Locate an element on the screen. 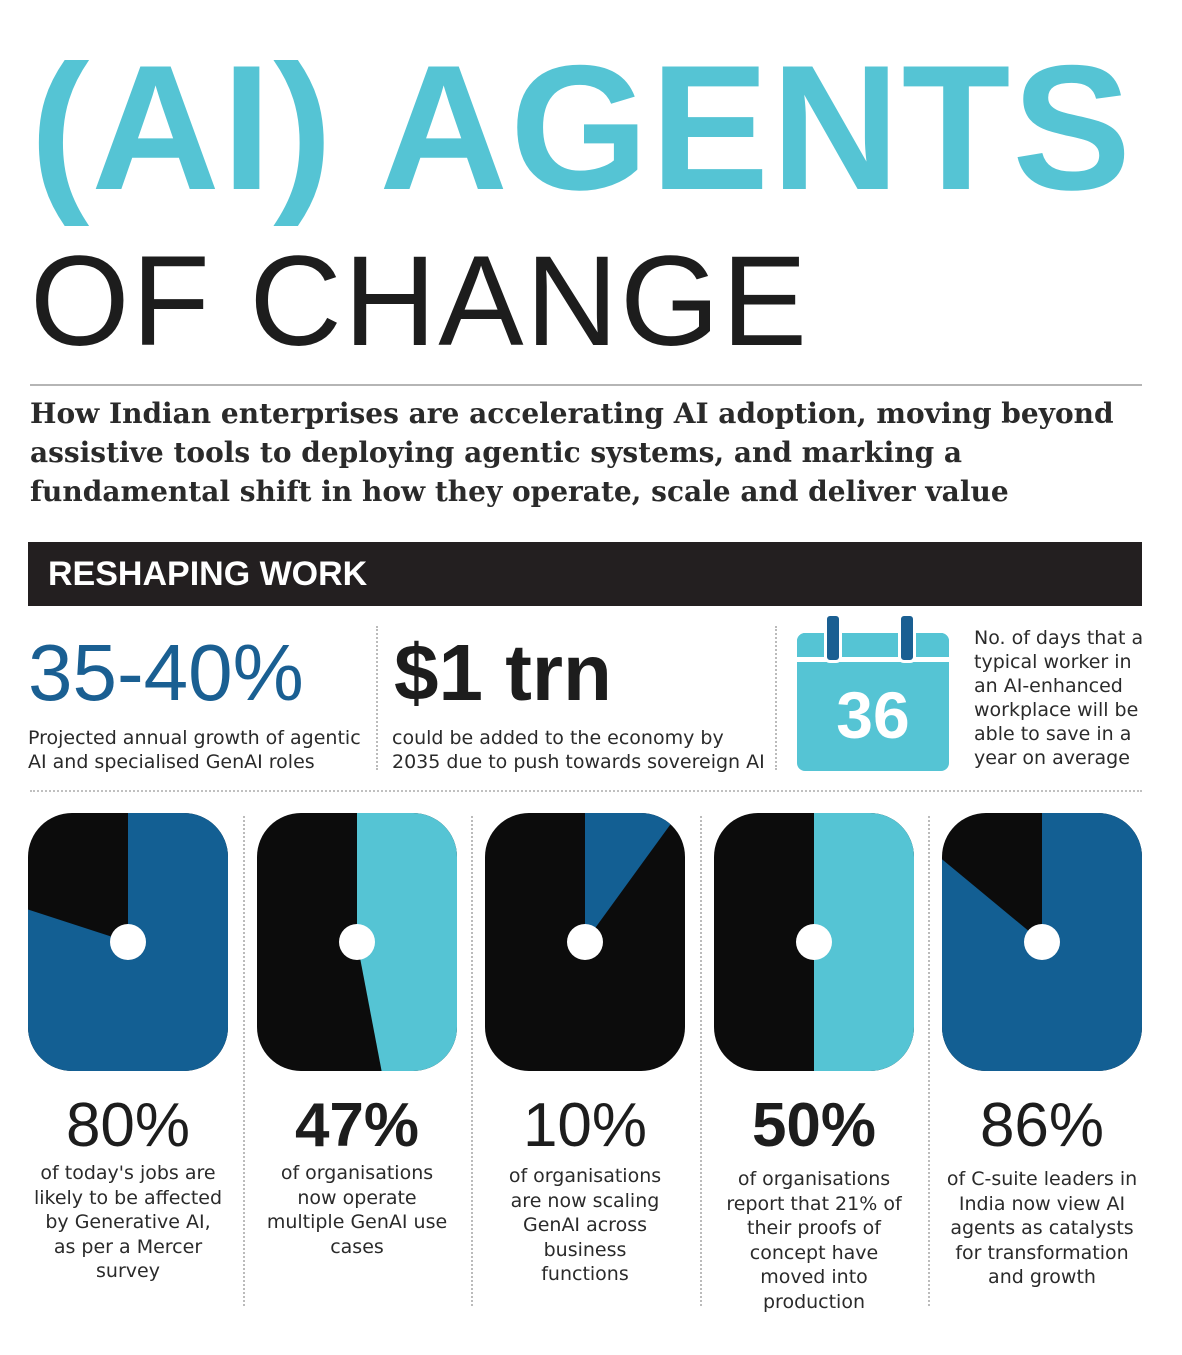 This screenshot has height=1355, width=1182. section-title: RESHAPING WORK is located at coordinates (208, 574).